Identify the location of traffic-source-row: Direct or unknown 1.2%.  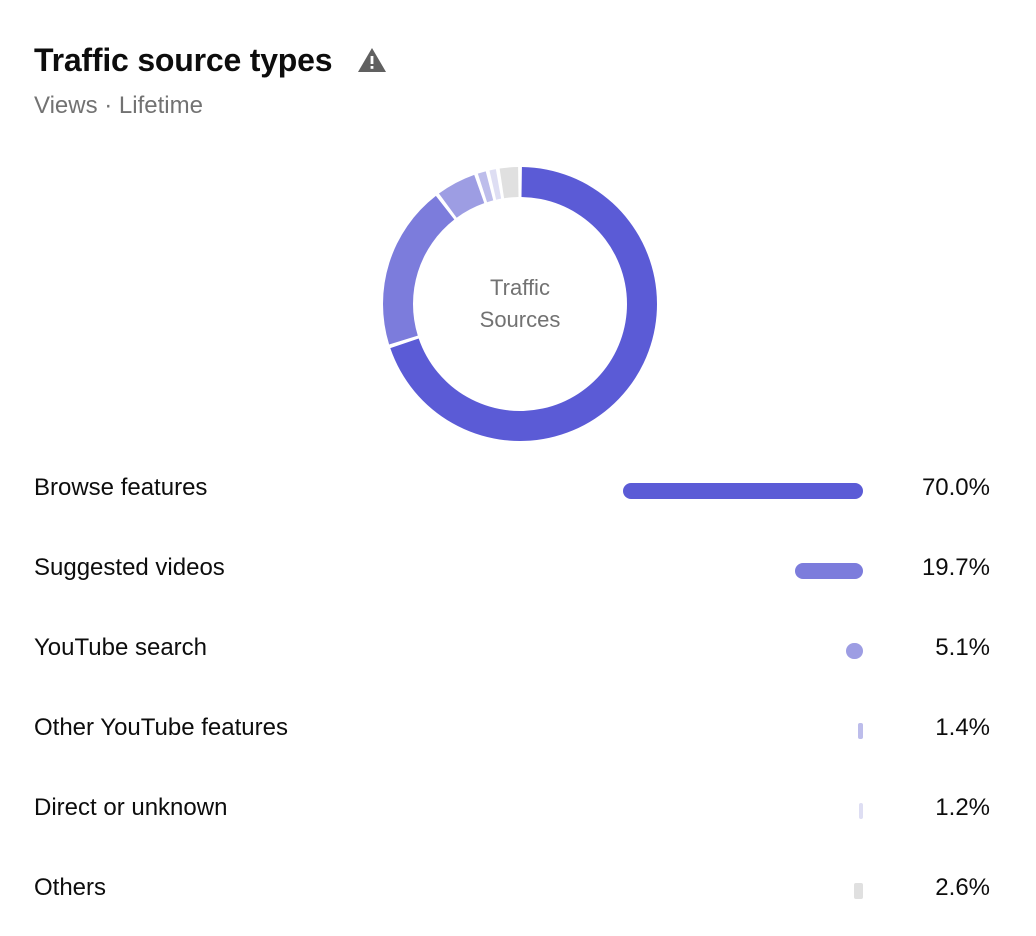
(512, 812).